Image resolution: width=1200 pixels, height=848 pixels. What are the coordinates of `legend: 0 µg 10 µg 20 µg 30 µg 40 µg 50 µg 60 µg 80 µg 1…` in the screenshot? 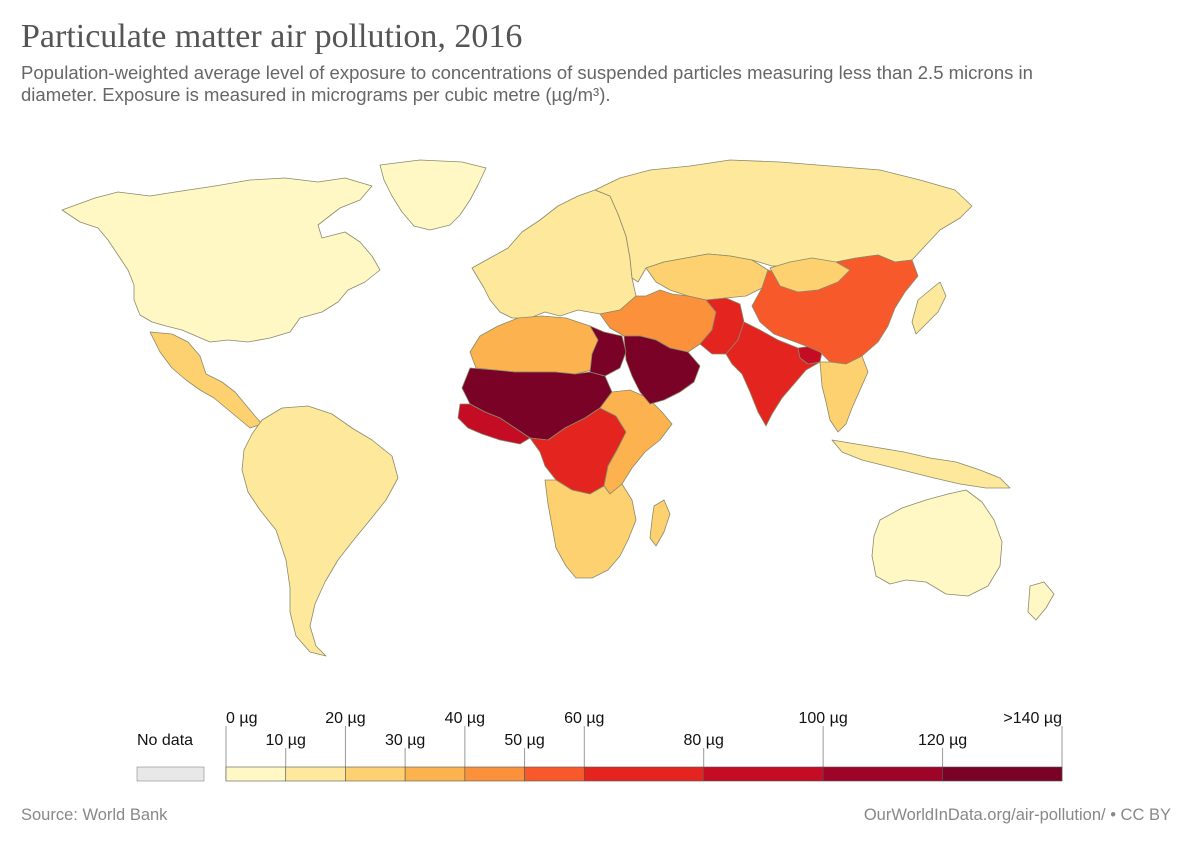 It's located at (599, 746).